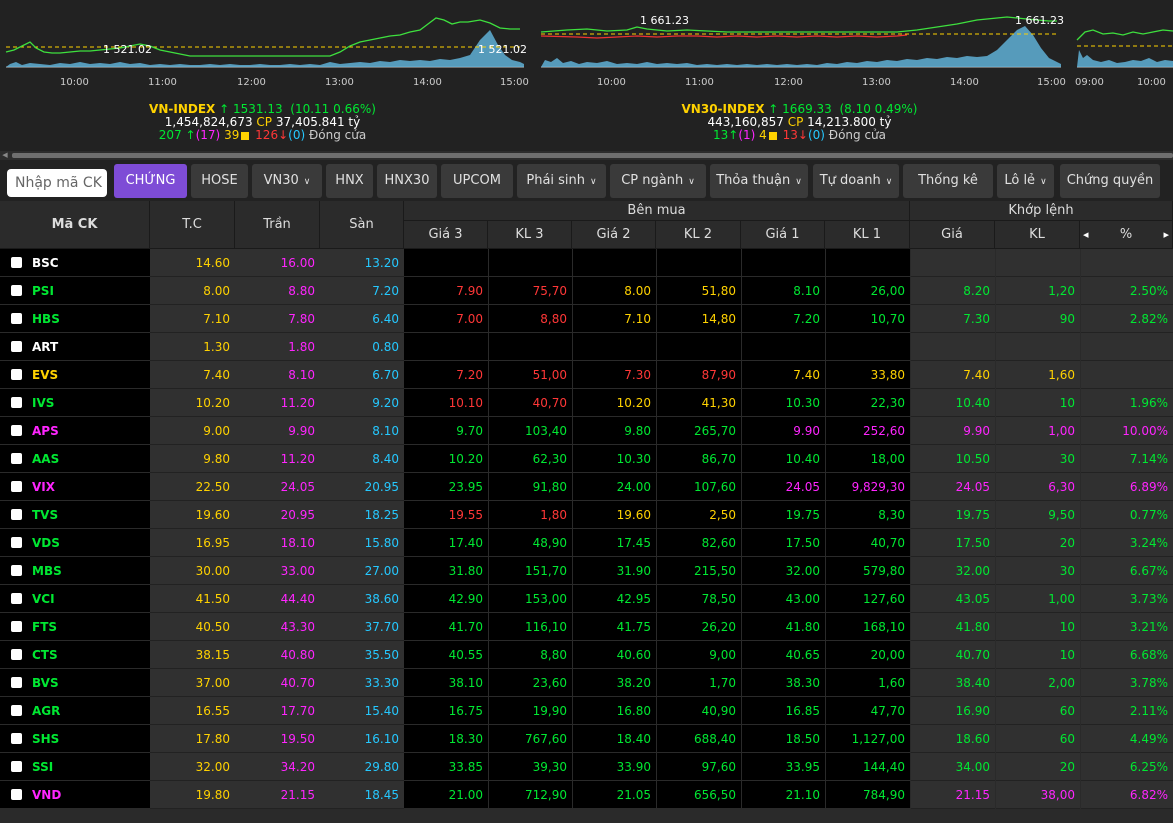 The height and width of the screenshot is (823, 1173). Describe the element at coordinates (150, 181) in the screenshot. I see `tab-chứng: CHỨNG` at that location.